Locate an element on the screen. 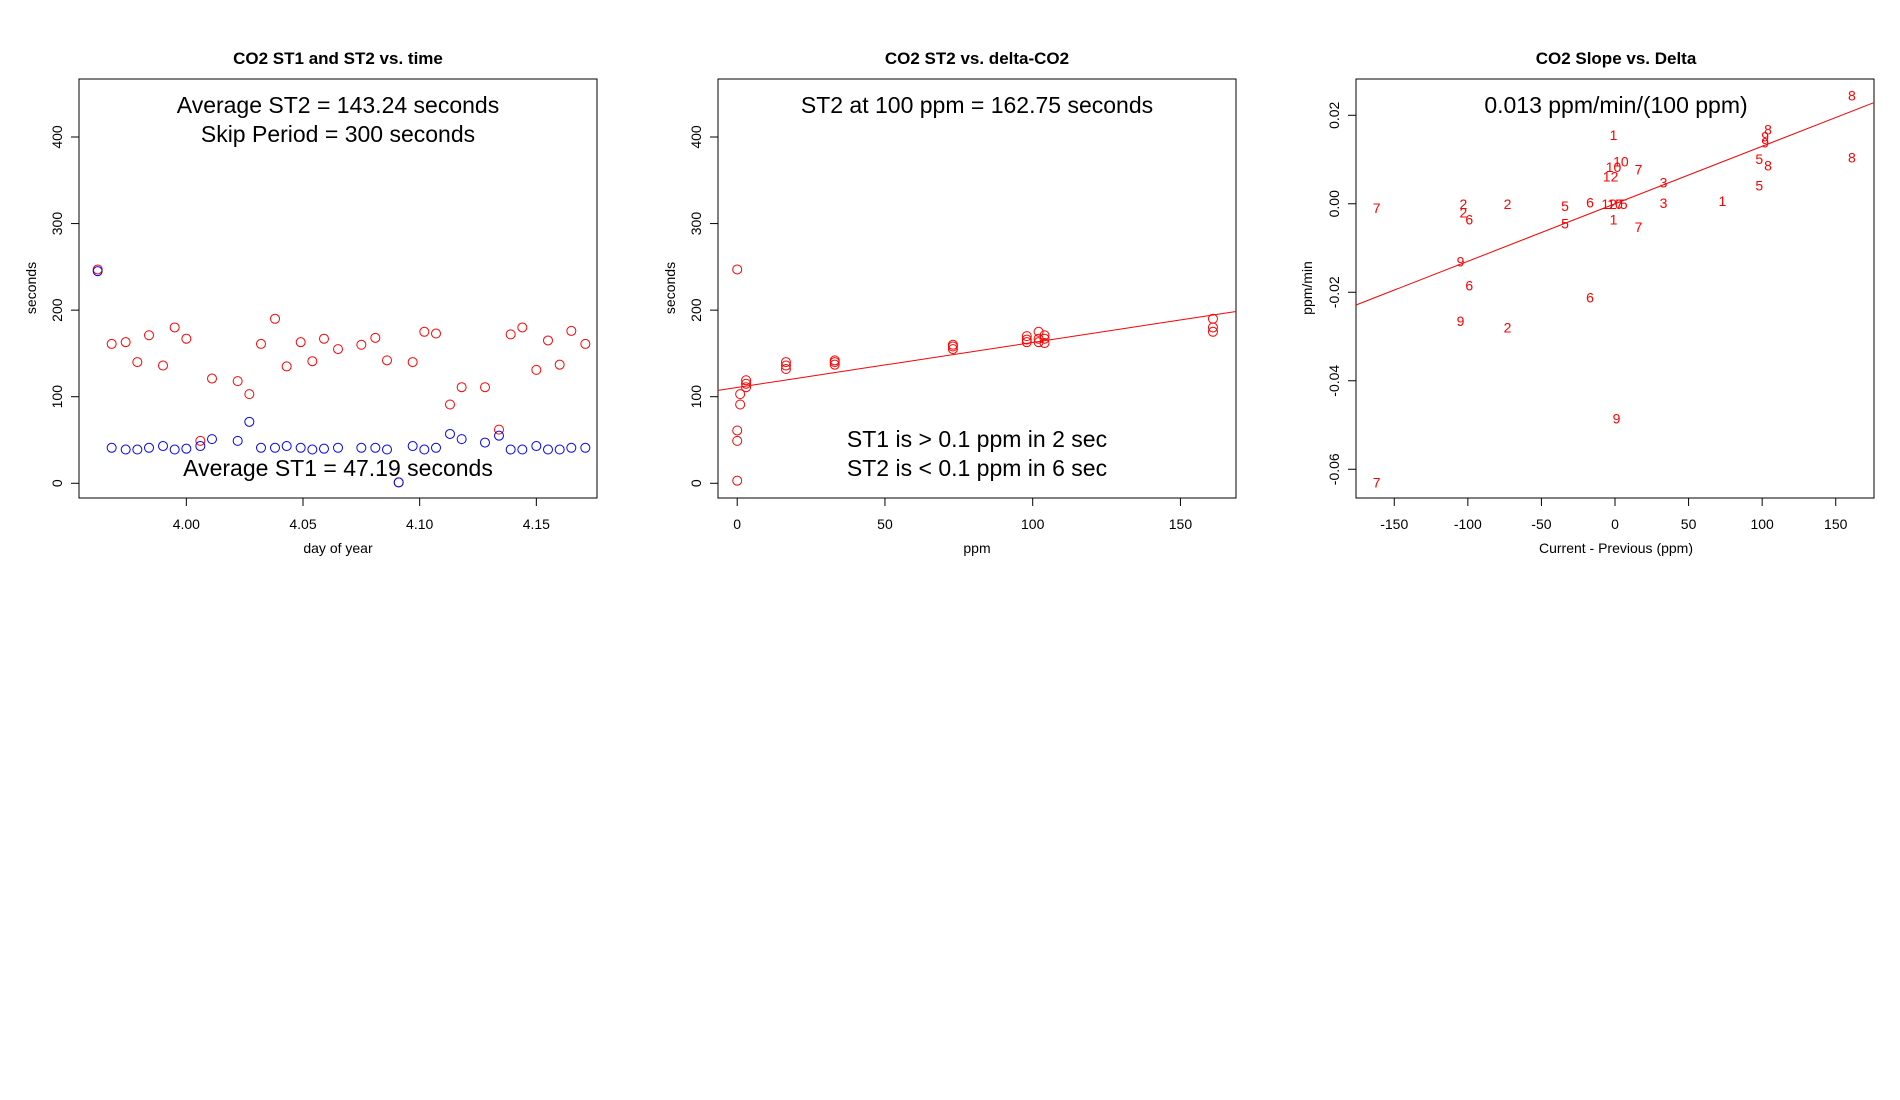 Image resolution: width=1900 pixels, height=1100 pixels. data-points is located at coordinates (341, 376).